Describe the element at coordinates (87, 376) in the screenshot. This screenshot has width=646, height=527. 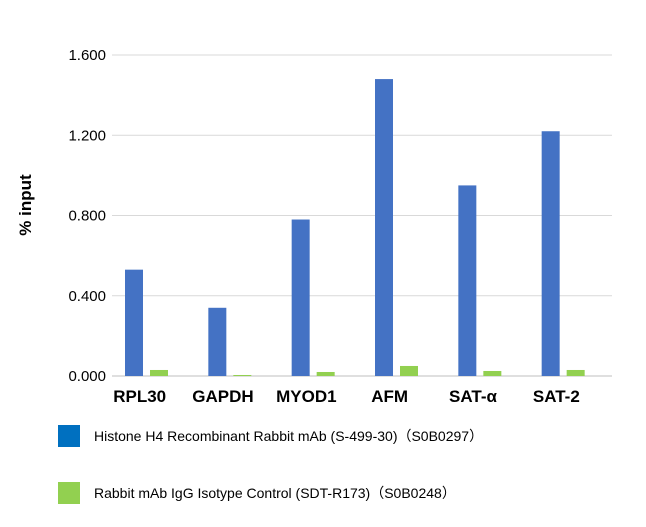
I see `y-tick-label: 0.000` at that location.